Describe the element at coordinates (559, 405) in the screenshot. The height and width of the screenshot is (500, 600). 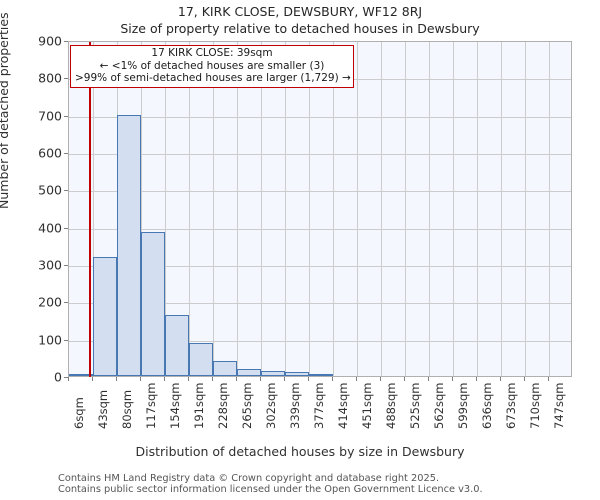
I see `x-axis-tick-label: 747sqm` at that location.